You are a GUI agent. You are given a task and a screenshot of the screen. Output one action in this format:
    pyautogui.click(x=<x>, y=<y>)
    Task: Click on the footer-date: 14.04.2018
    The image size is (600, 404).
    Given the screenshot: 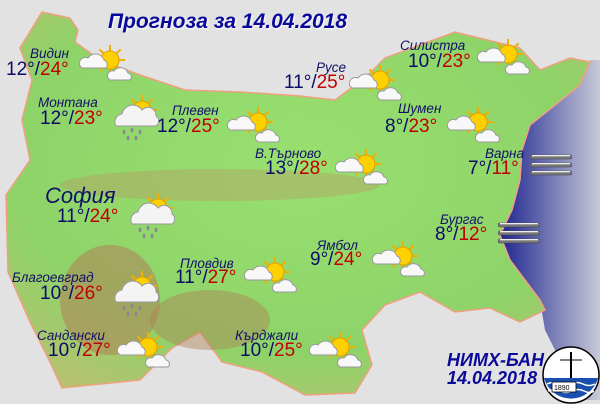 What is the action you would take?
    pyautogui.click(x=492, y=378)
    